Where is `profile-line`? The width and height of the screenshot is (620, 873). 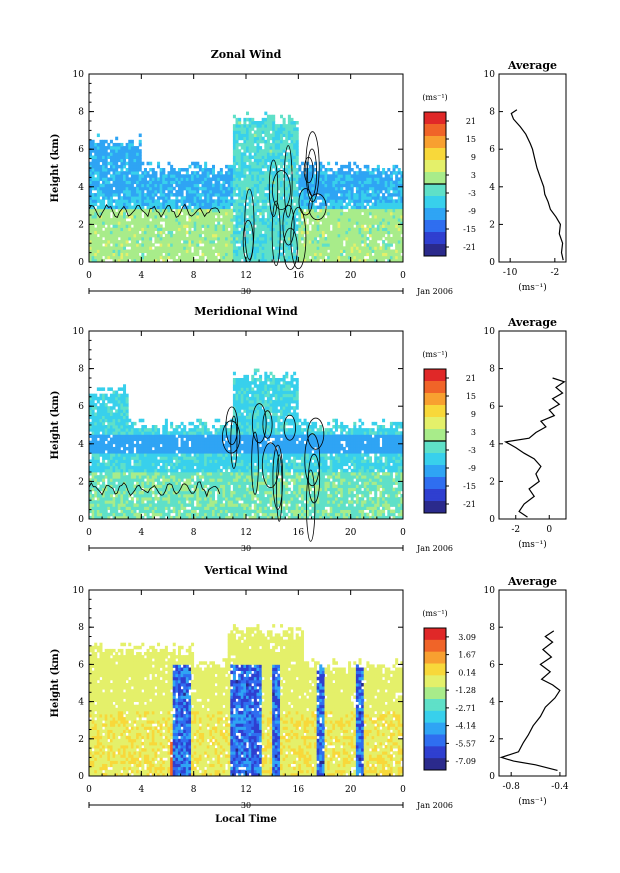
profile-line is located at coordinates (537, 185).